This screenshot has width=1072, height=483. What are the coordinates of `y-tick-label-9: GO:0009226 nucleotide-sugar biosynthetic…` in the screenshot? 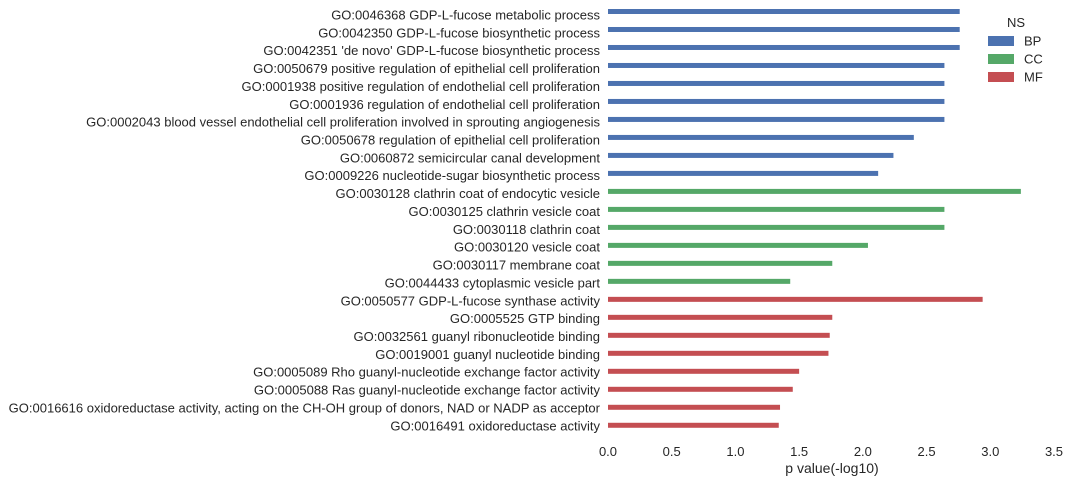 It's located at (452, 175).